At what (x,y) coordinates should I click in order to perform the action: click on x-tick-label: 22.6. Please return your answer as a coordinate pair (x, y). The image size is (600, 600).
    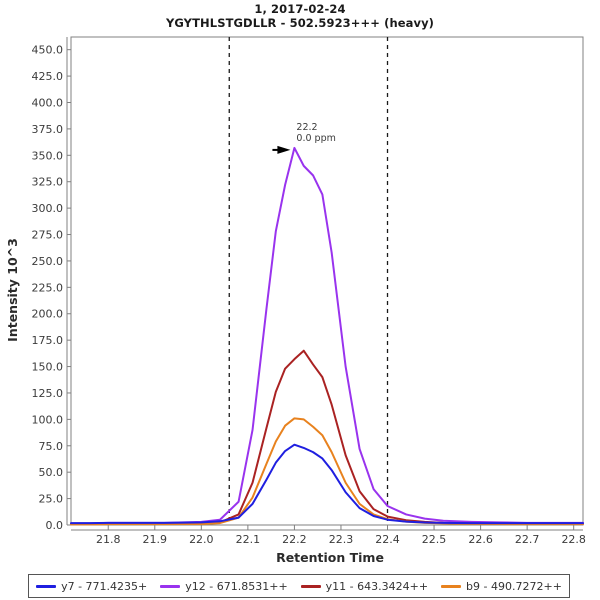
    Looking at the image, I should click on (480, 539).